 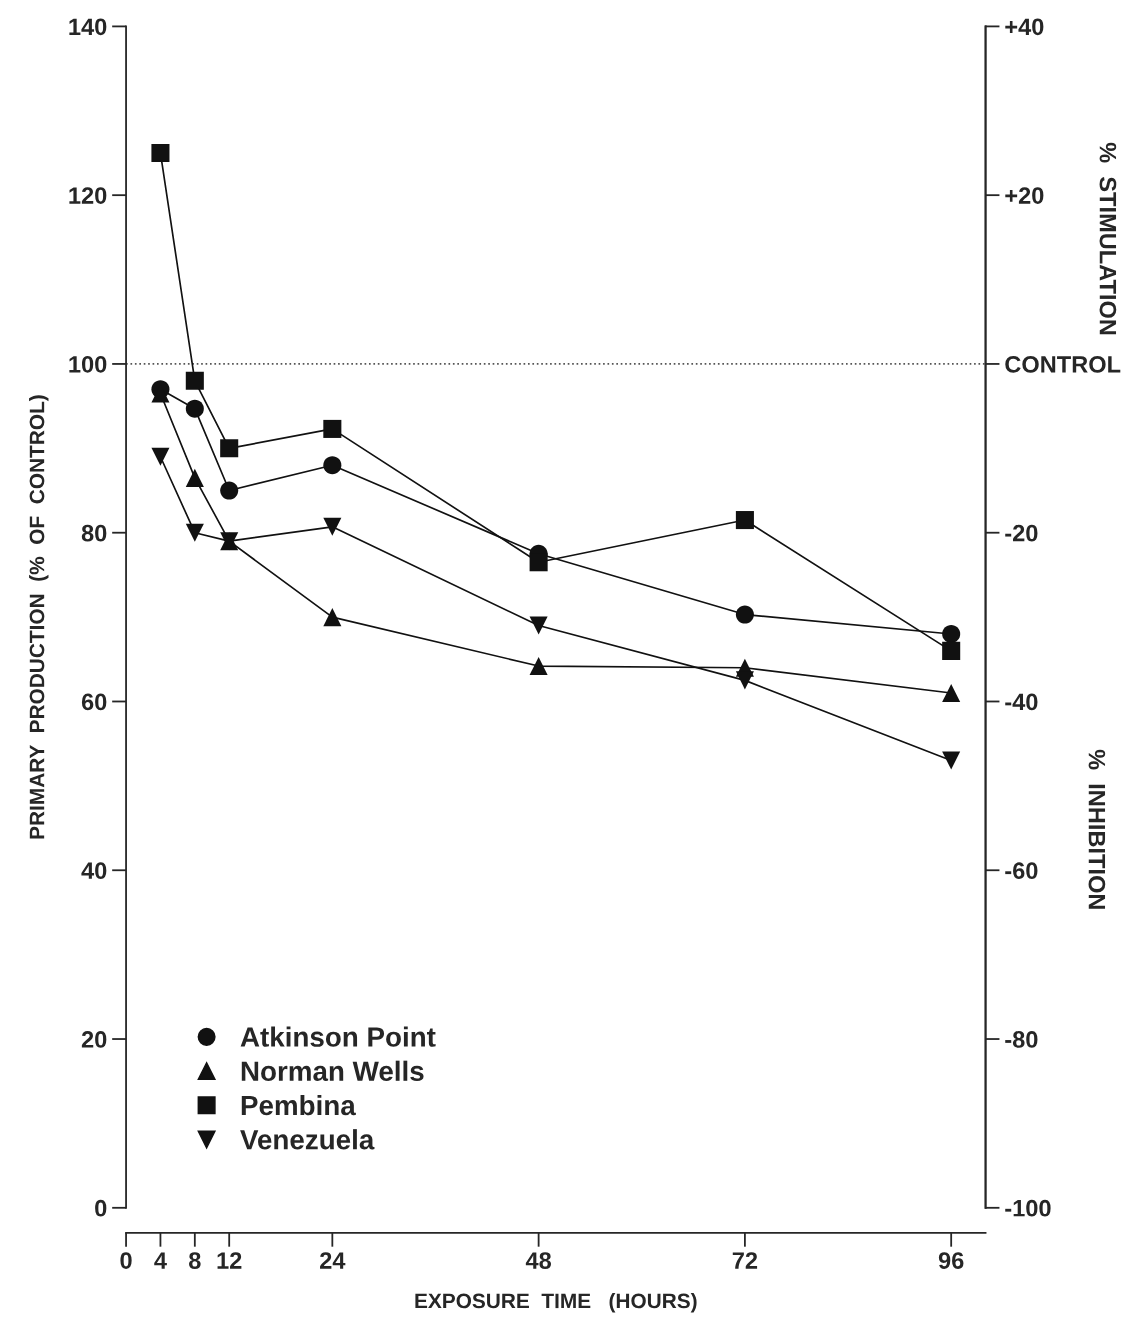 What do you see at coordinates (538, 1260) in the screenshot?
I see `x-tick-label: 48` at bounding box center [538, 1260].